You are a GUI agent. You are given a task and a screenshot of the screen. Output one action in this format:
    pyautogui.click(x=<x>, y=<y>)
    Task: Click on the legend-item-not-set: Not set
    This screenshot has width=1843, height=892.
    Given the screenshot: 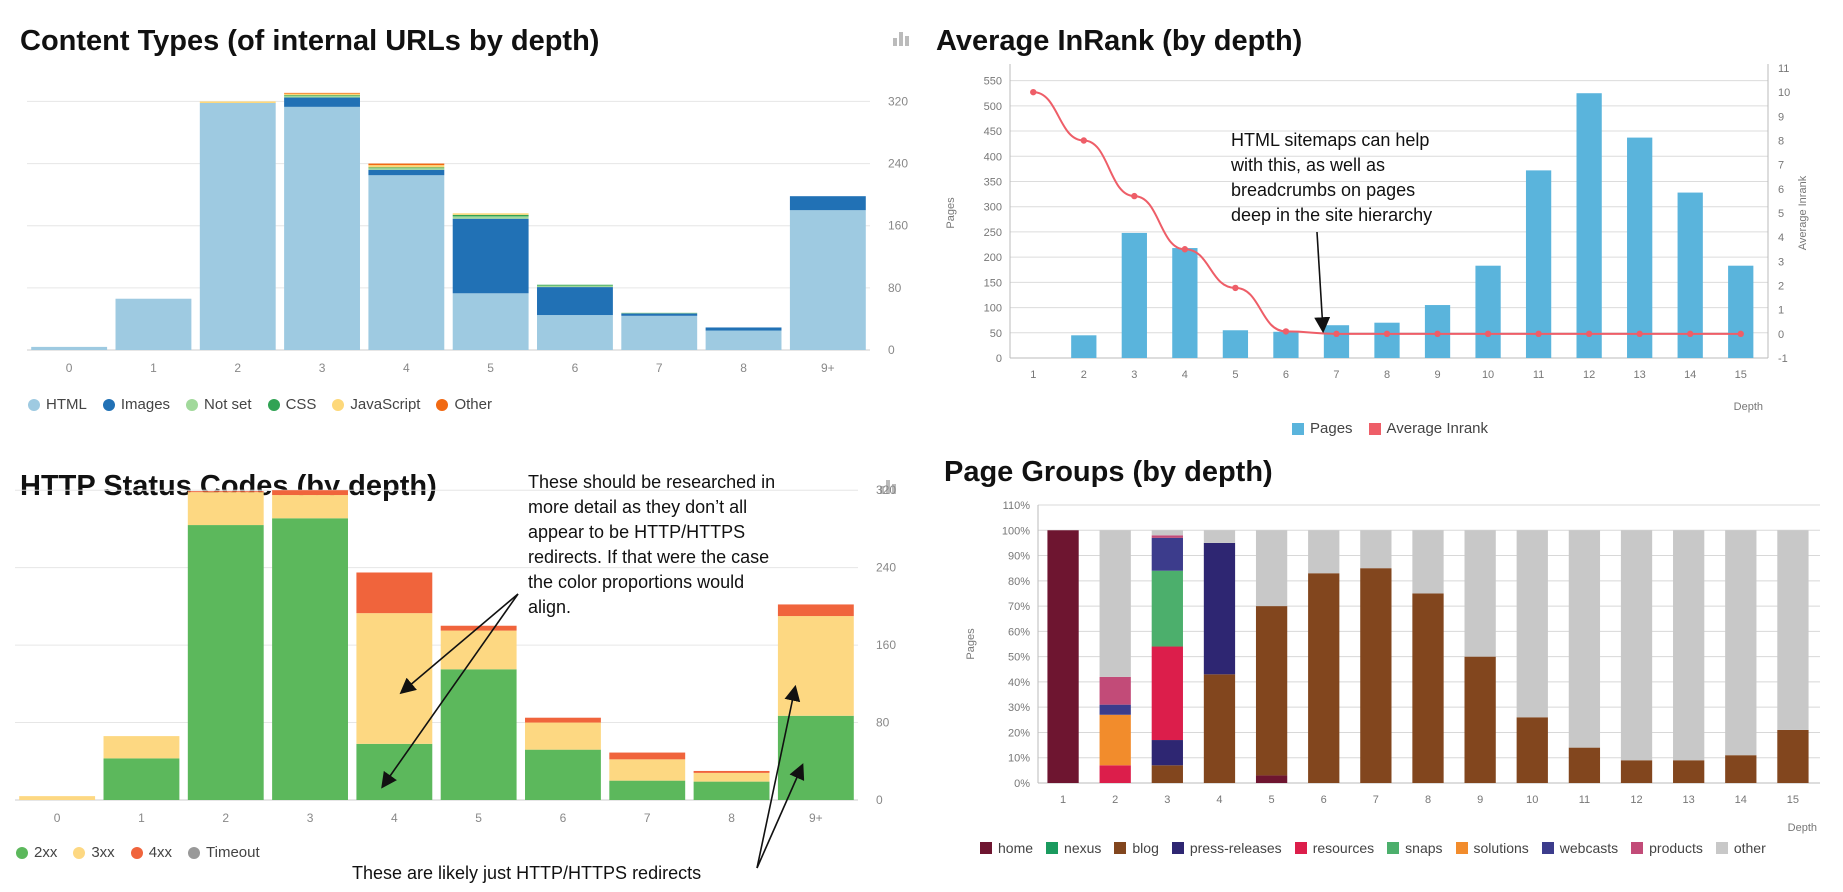 What is the action you would take?
    pyautogui.click(x=219, y=404)
    